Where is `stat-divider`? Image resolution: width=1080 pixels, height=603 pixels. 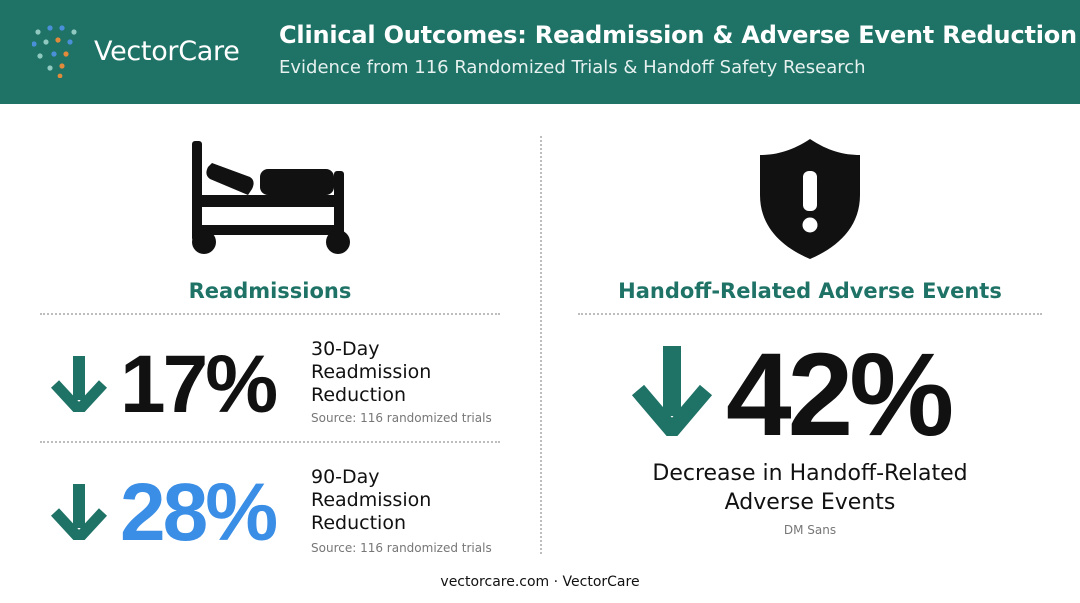 stat-divider is located at coordinates (270, 442).